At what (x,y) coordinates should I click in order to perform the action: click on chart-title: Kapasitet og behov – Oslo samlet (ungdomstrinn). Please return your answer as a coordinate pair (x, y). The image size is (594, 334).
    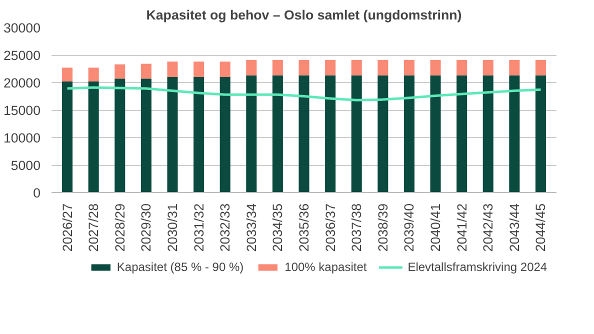
    Looking at the image, I should click on (304, 15).